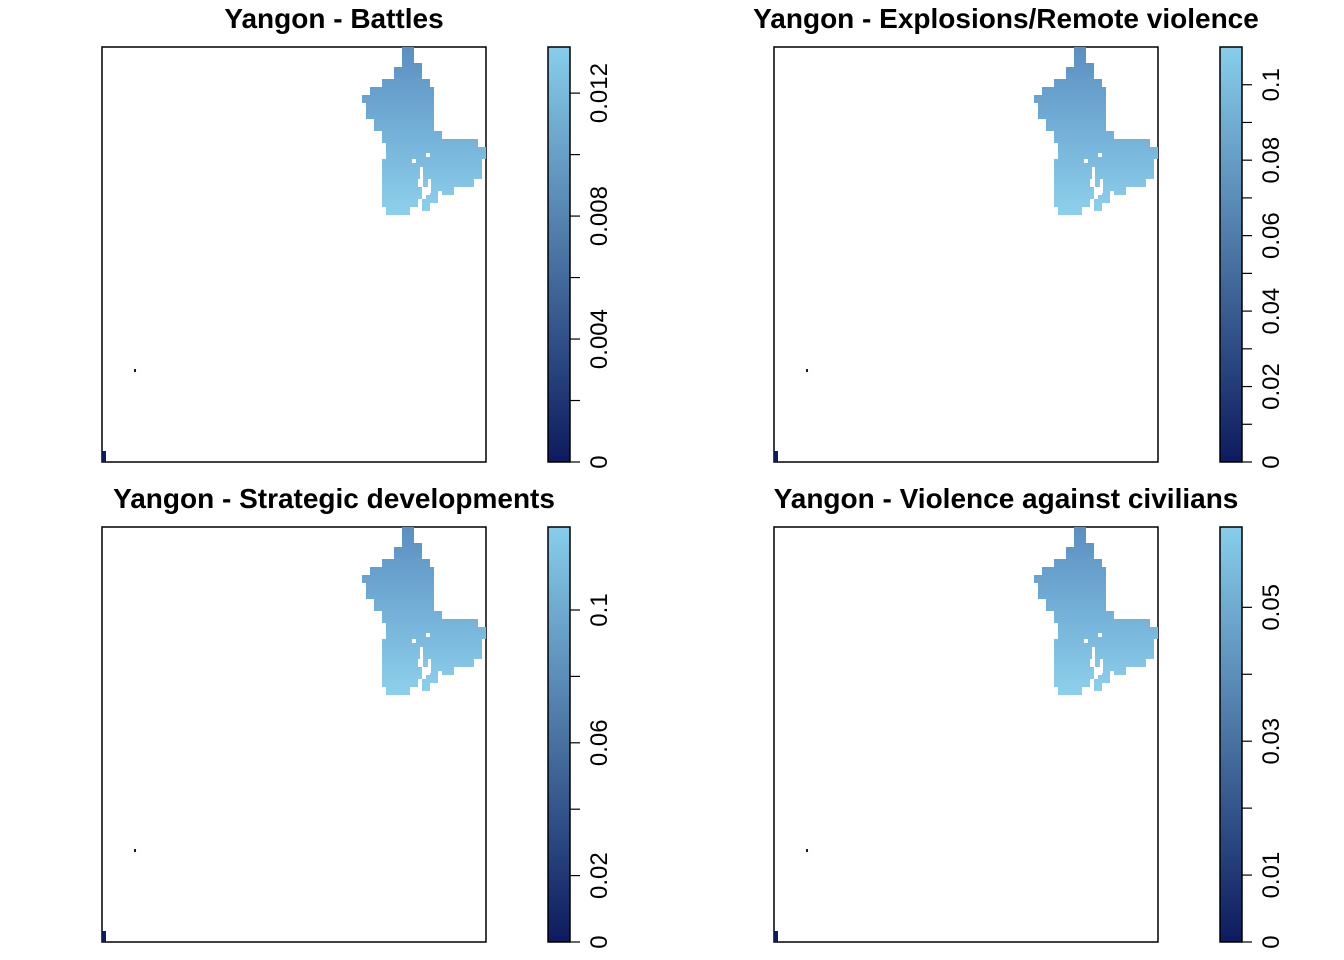 This screenshot has height=960, width=1344. Describe the element at coordinates (333, 18) in the screenshot. I see `panel-title: Yangon - Battles` at that location.